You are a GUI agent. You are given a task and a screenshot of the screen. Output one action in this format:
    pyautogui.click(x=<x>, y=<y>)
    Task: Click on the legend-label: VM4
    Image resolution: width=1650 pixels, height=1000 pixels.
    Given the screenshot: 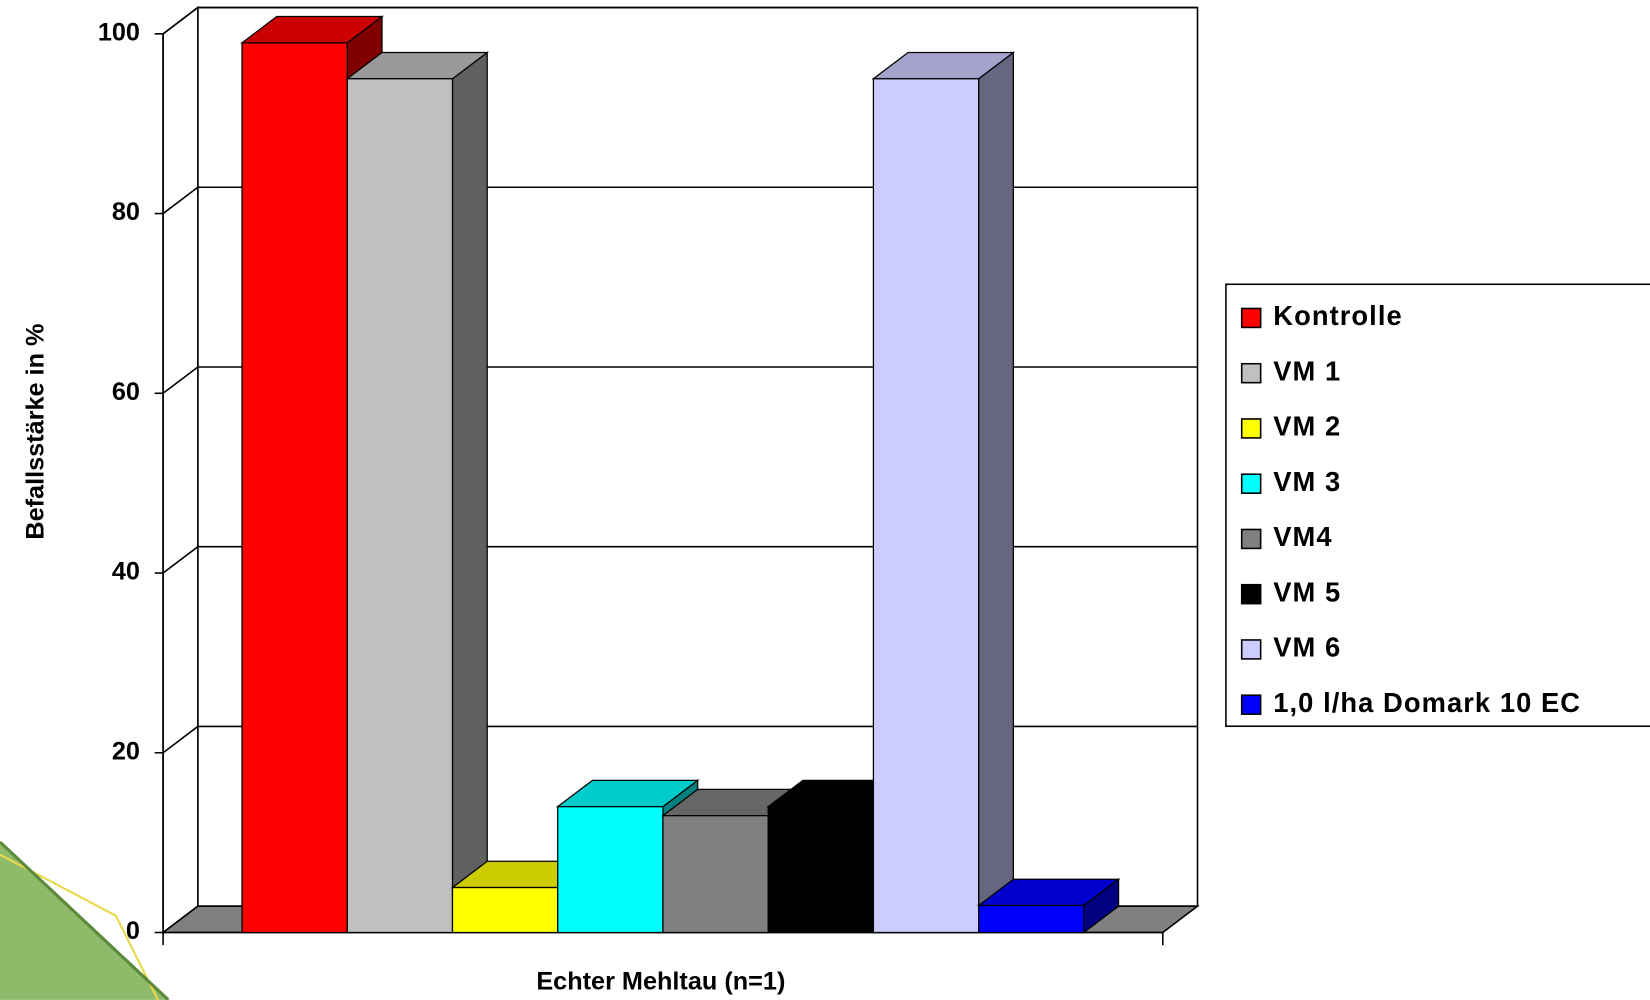 What is the action you would take?
    pyautogui.click(x=1302, y=536)
    